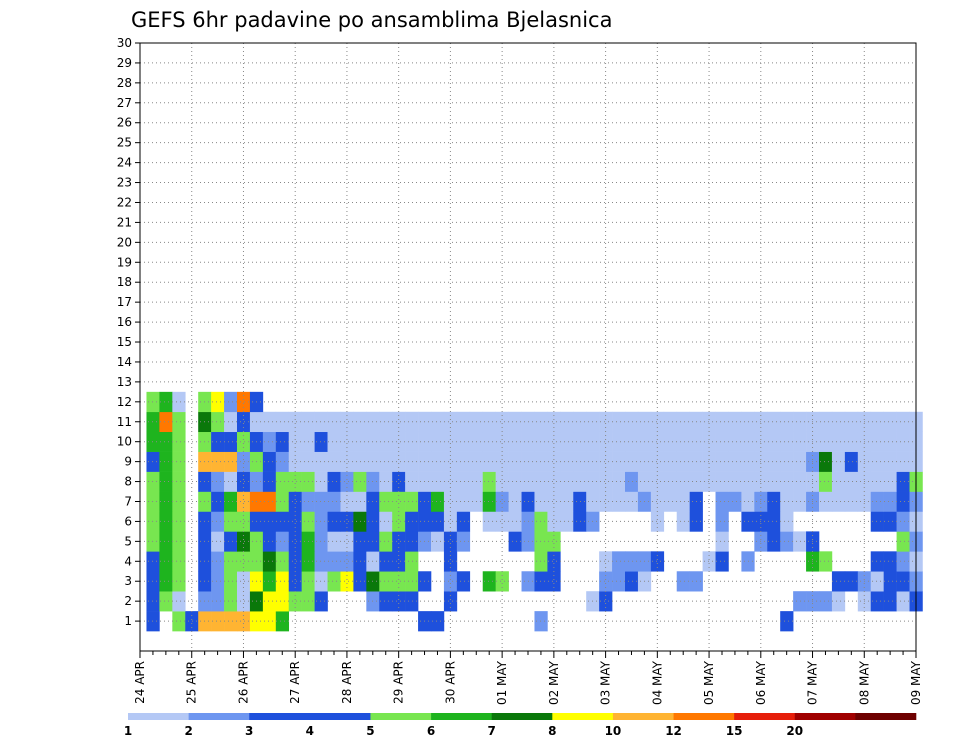  I want to click on y-tick-label: 30, so click(124, 43).